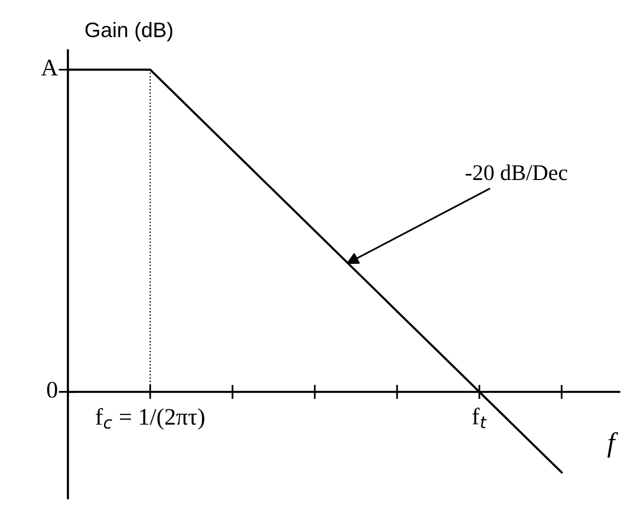 The height and width of the screenshot is (530, 623). Describe the element at coordinates (150, 419) in the screenshot. I see `x-tick-label: f$_{c}$ = 1/(2πτ)` at that location.